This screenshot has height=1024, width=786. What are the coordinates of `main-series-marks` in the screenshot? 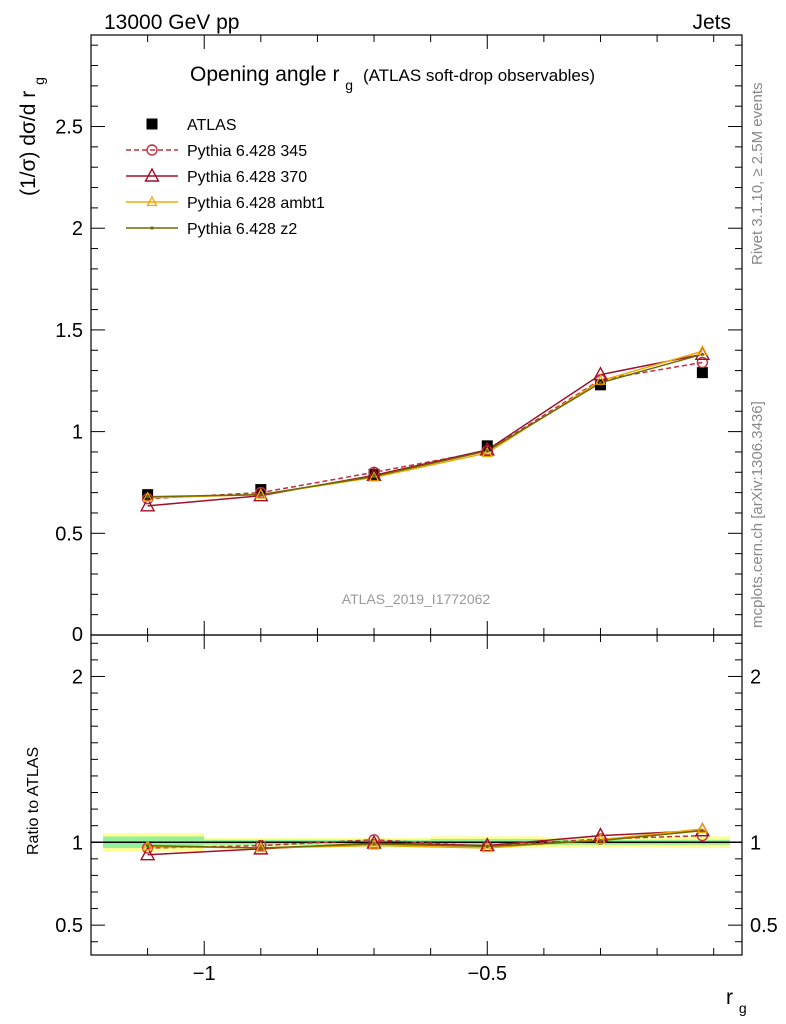 It's located at (425, 428).